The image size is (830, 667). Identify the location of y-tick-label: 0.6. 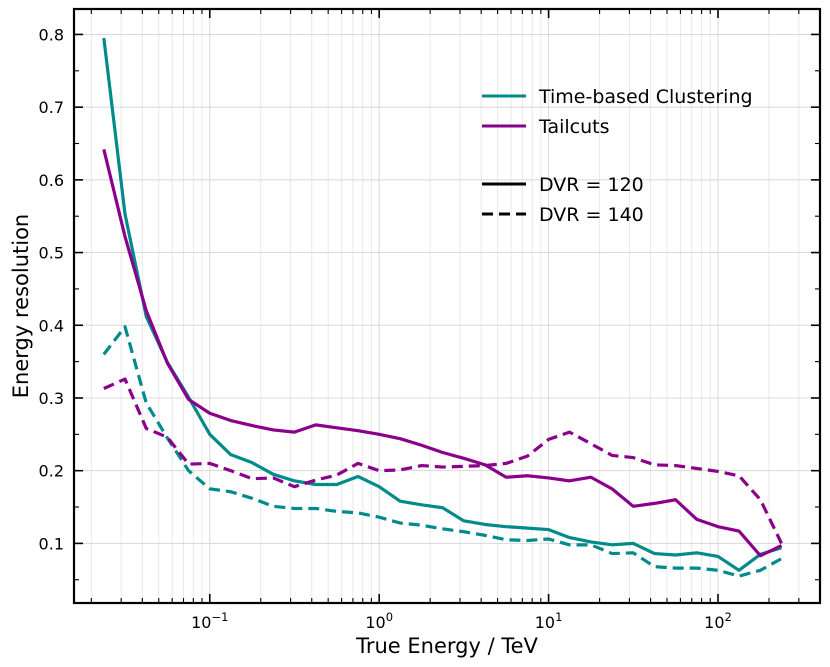
(51, 180).